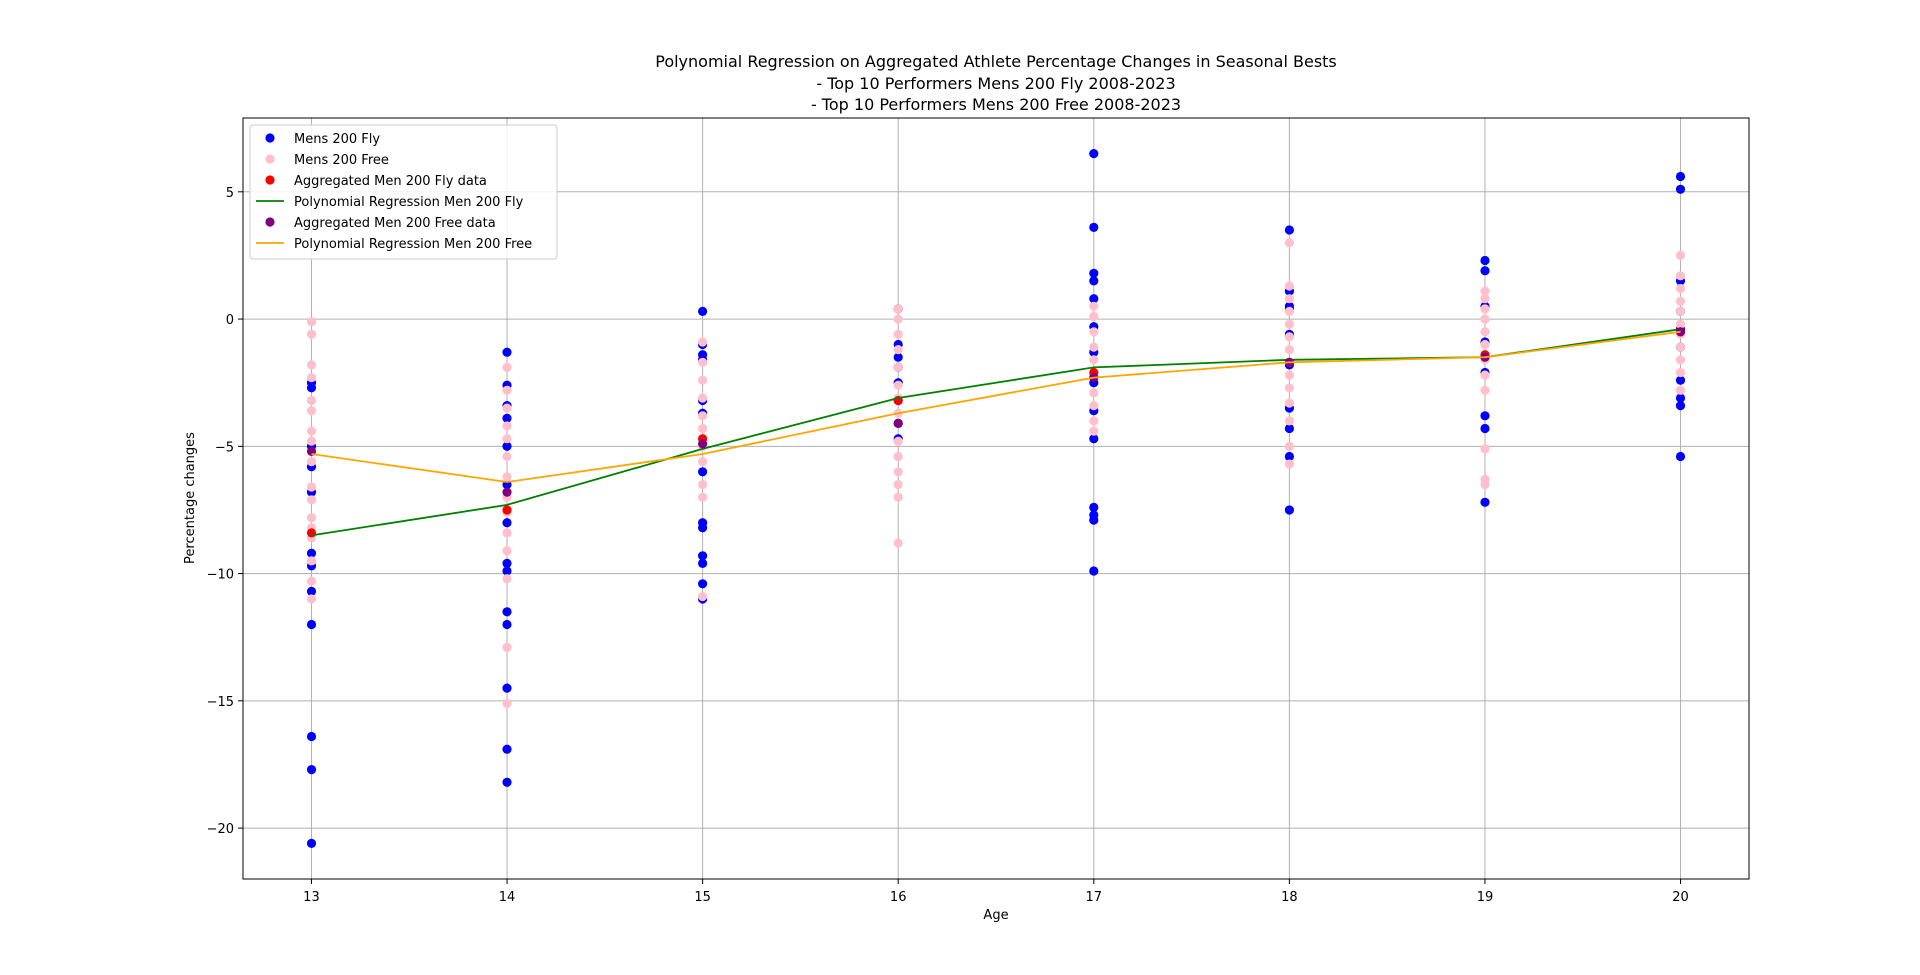  I want to click on x-tick-label: 13, so click(311, 897).